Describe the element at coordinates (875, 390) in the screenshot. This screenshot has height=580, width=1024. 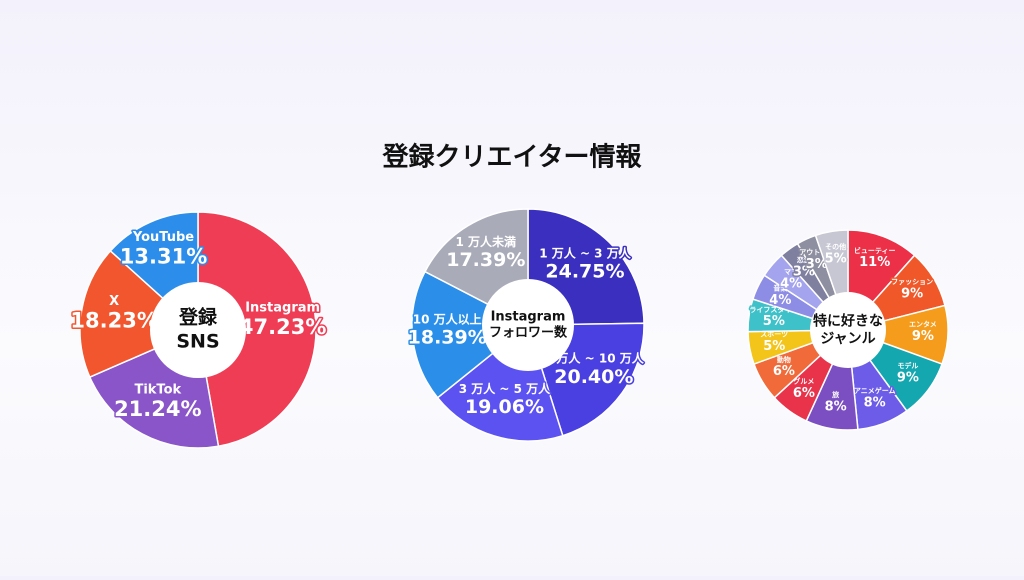
I see `segment-label: アニメゲーム` at that location.